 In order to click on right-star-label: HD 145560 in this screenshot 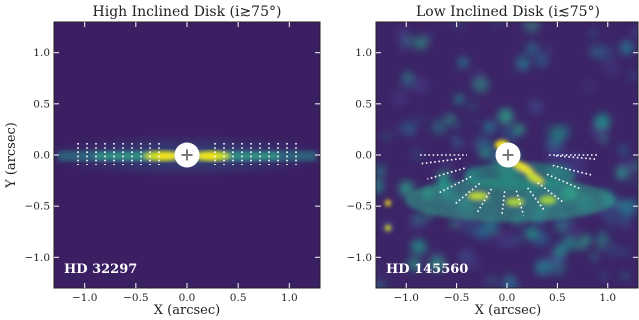, I will do `click(427, 269)`.